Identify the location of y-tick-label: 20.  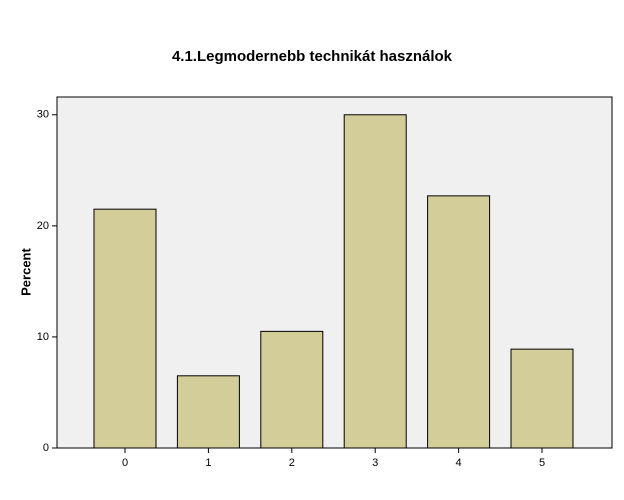
(43, 226).